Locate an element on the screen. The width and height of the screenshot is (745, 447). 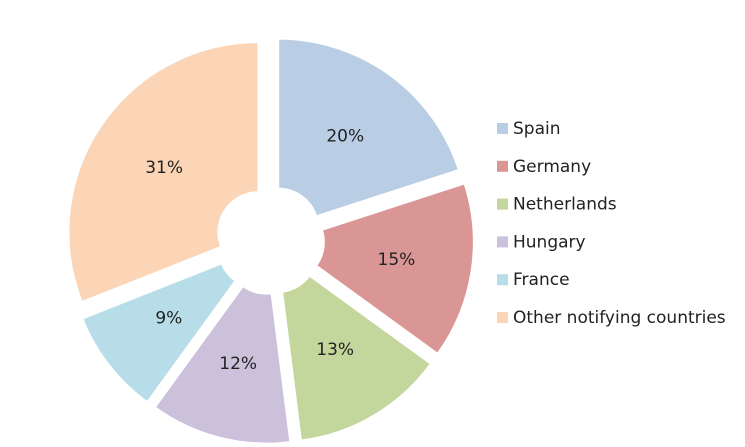
slice-label: 9% is located at coordinates (168, 318).